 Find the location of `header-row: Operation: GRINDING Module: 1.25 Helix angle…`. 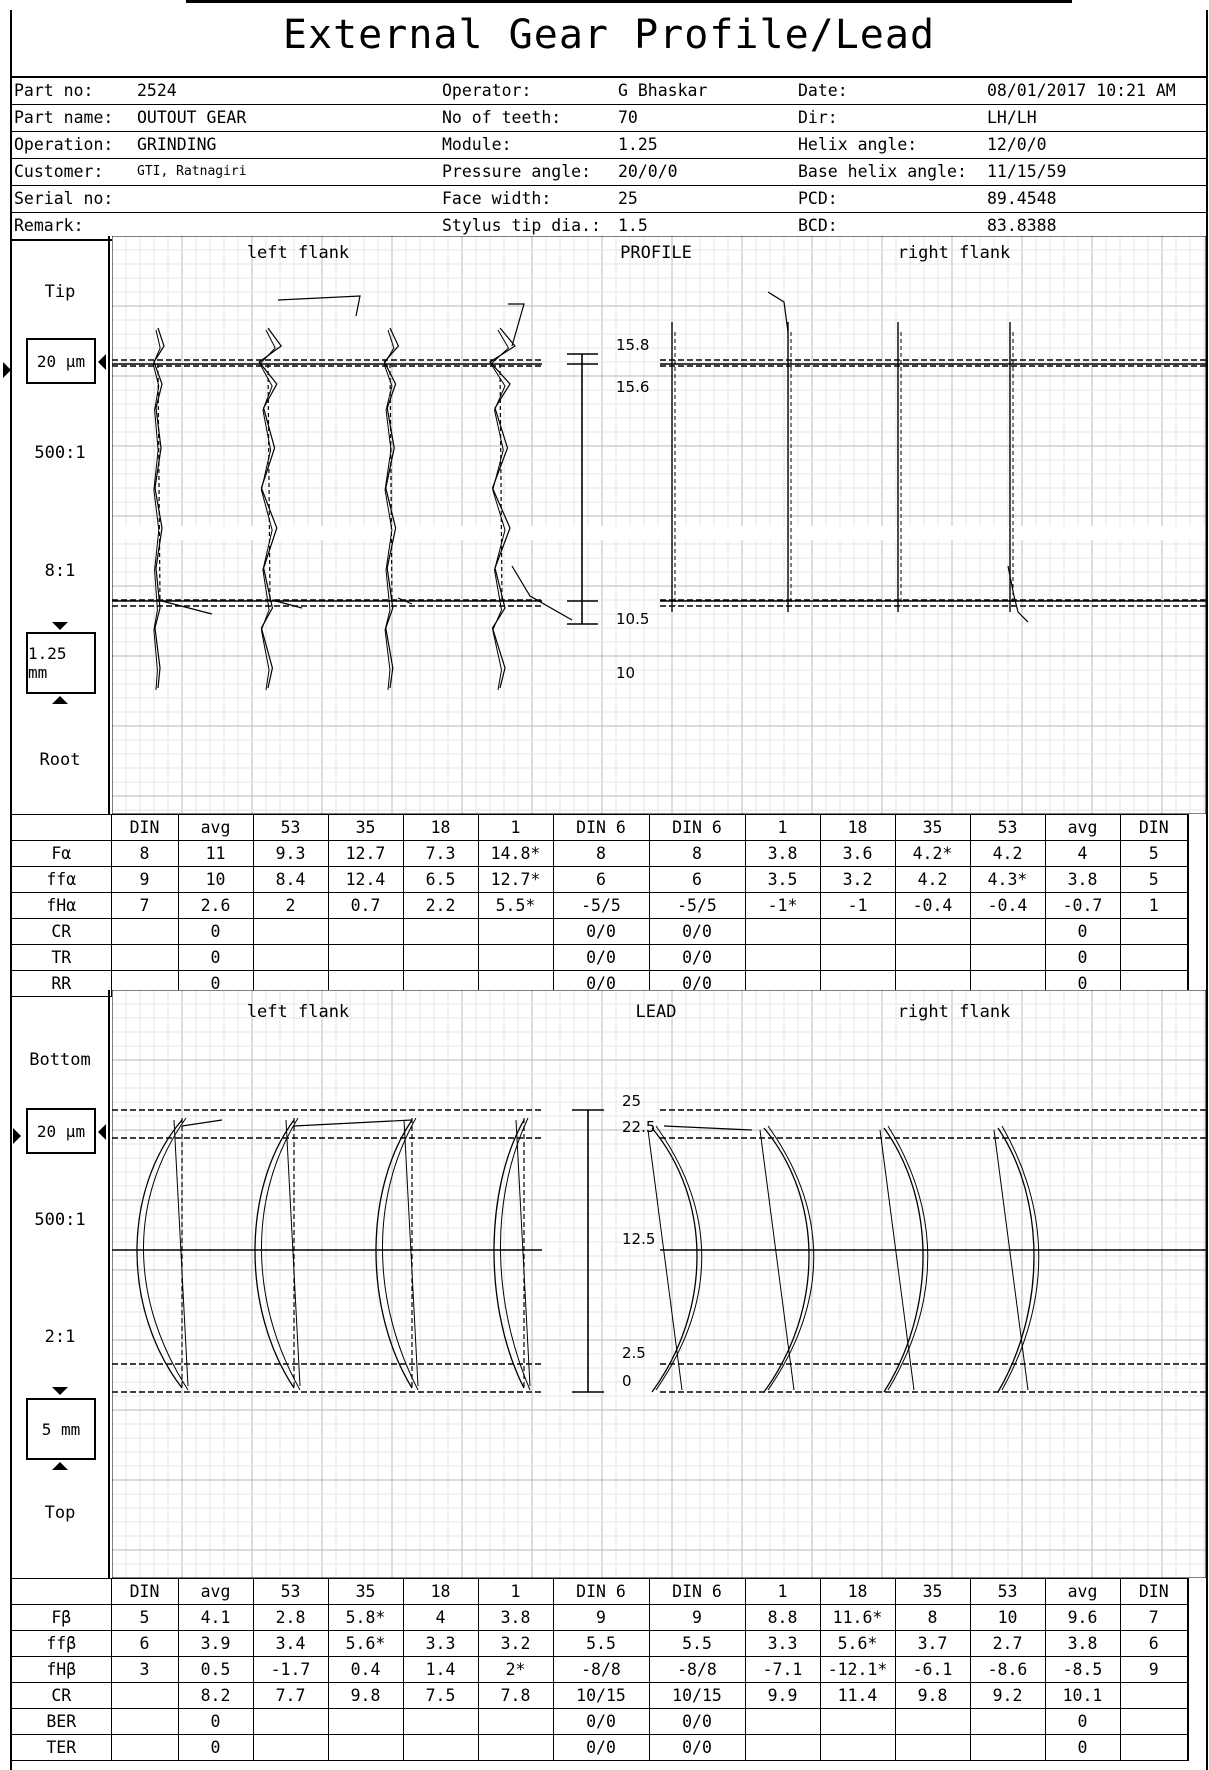

header-row: Operation: GRINDING Module: 1.25 Helix angle… is located at coordinates (609, 145).